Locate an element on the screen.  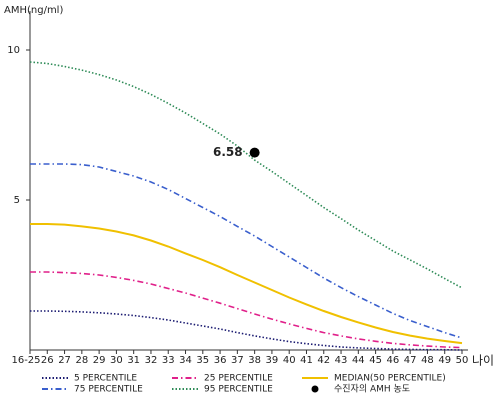
x-tick-label: 50 is located at coordinates (462, 360).